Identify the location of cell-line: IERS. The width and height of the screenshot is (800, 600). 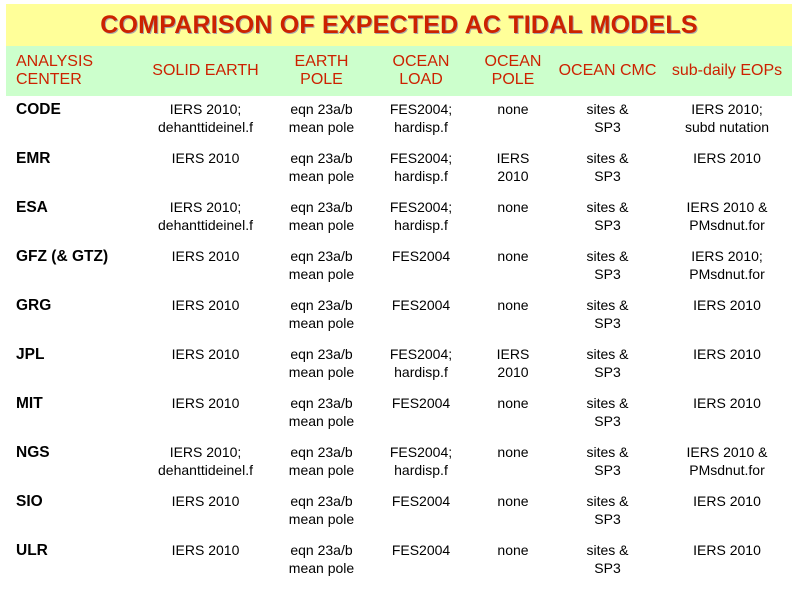
(513, 354).